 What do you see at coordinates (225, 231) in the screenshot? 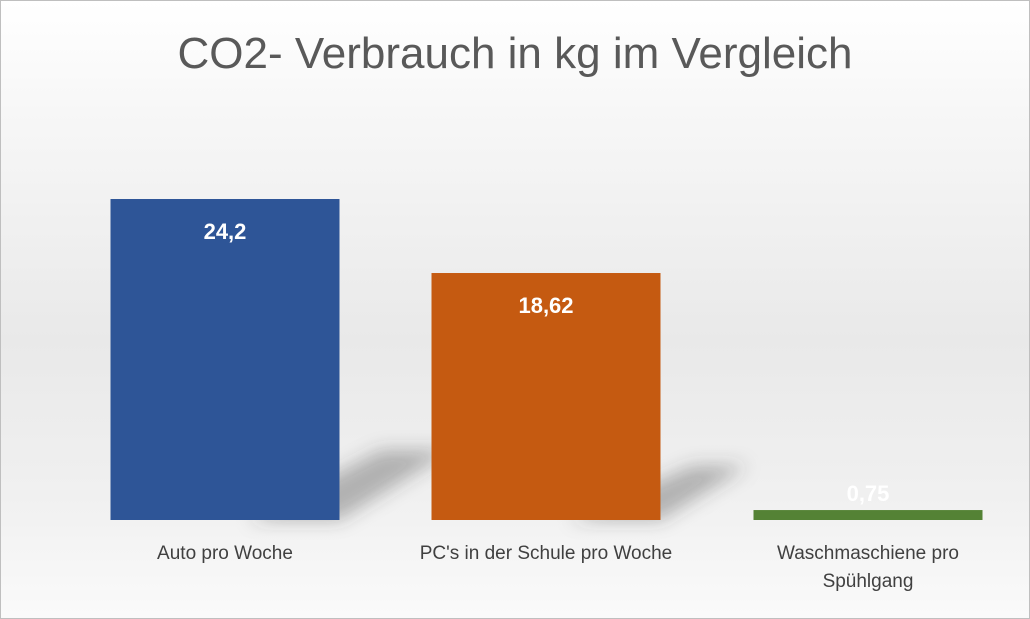
I see `data-label-1: 24,2` at bounding box center [225, 231].